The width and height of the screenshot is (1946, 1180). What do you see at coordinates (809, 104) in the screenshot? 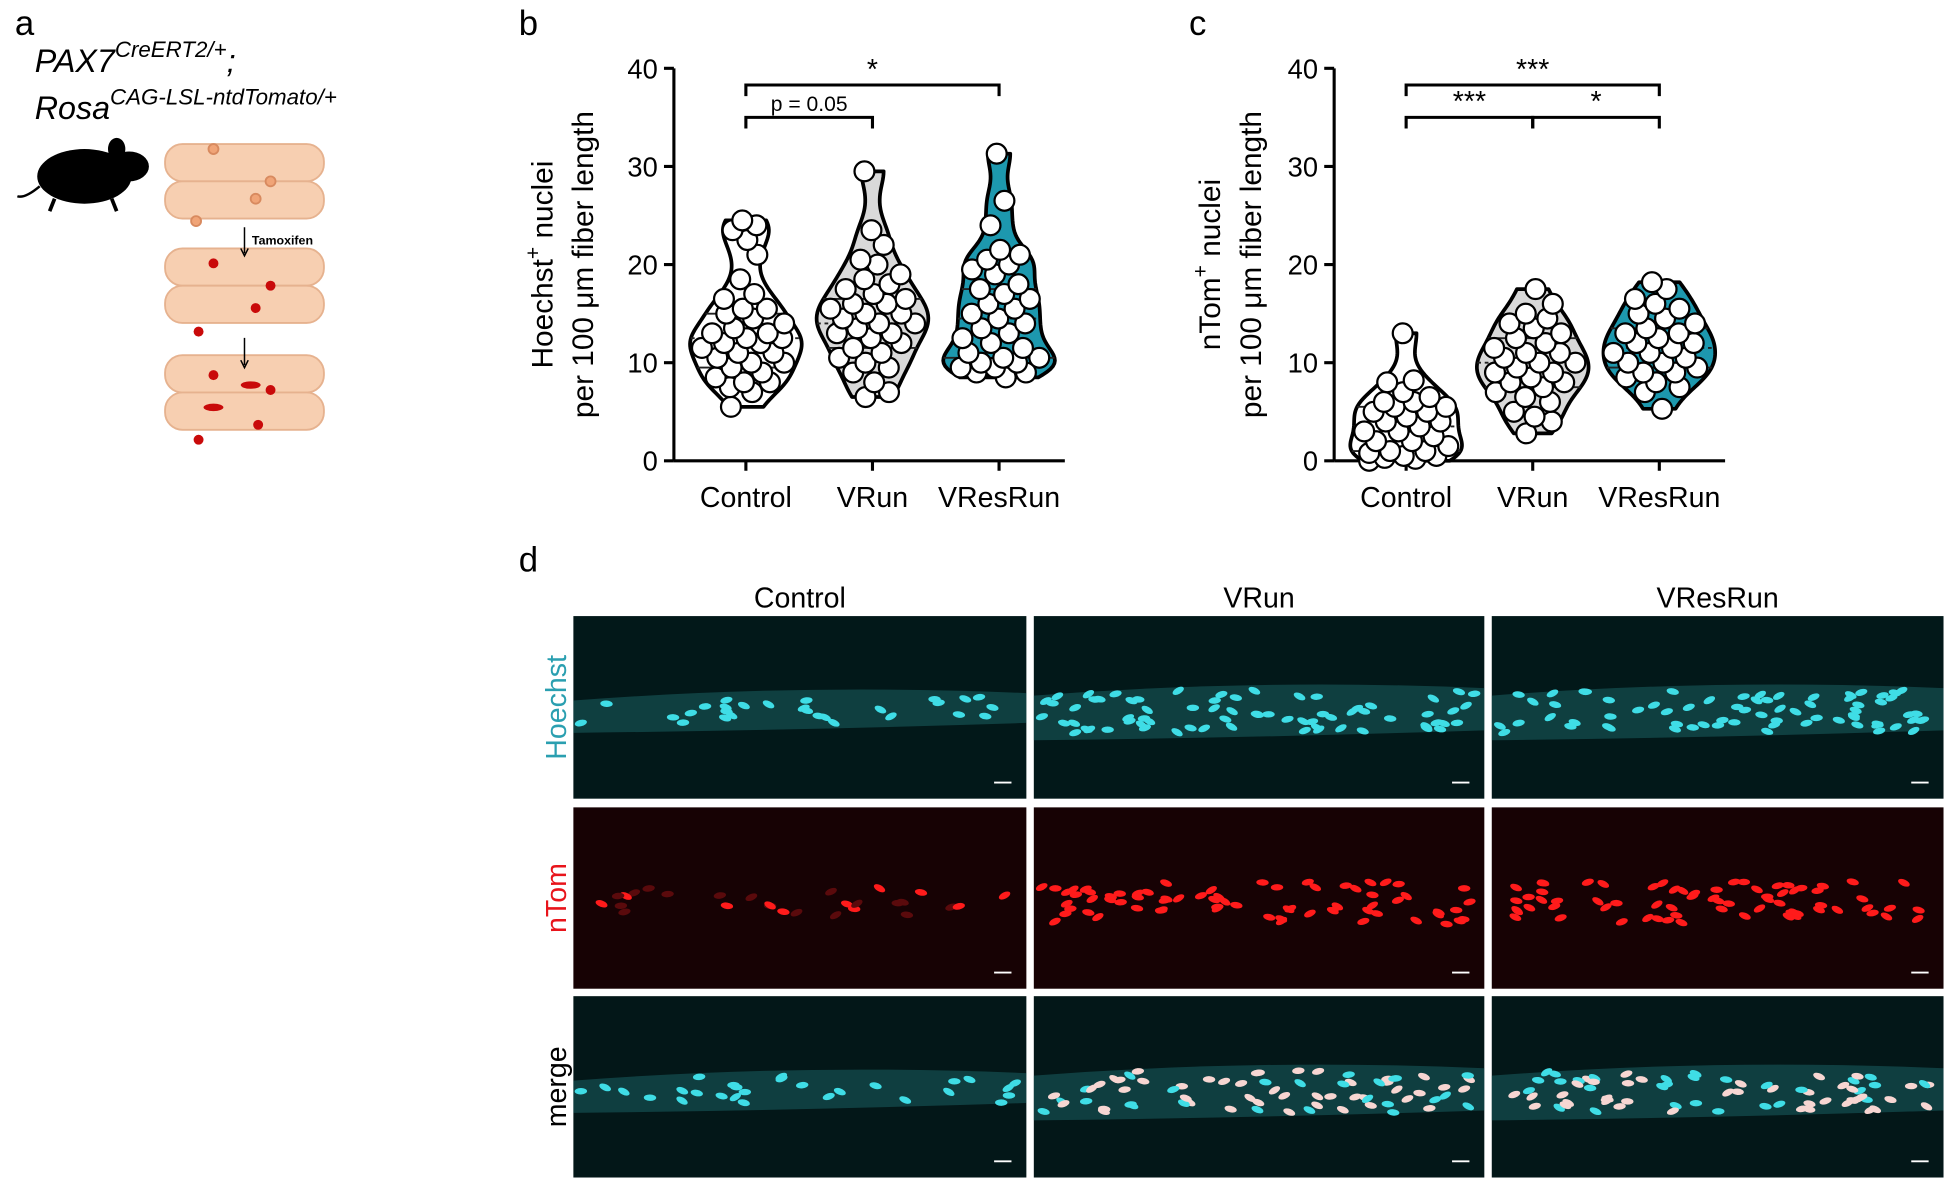
I see `significance-label: p = 0.05` at bounding box center [809, 104].